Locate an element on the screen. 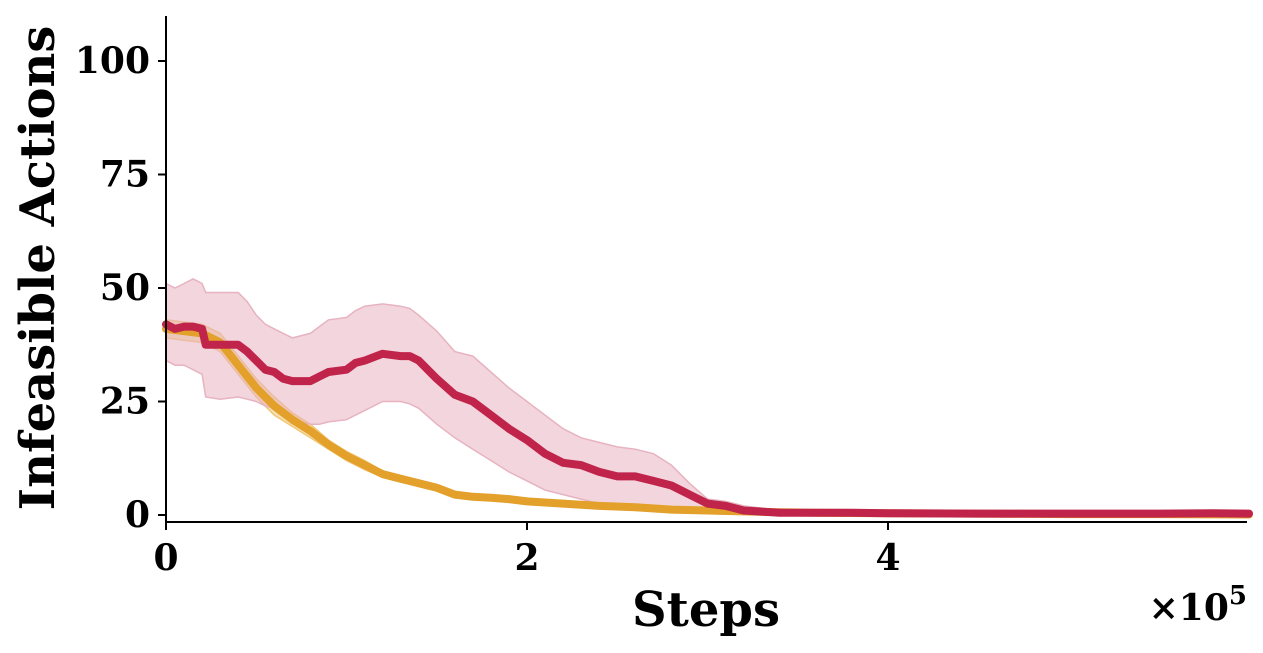 Image resolution: width=1263 pixels, height=653 pixels. x-axis-multiplier: ×10⁵ is located at coordinates (1198, 605).